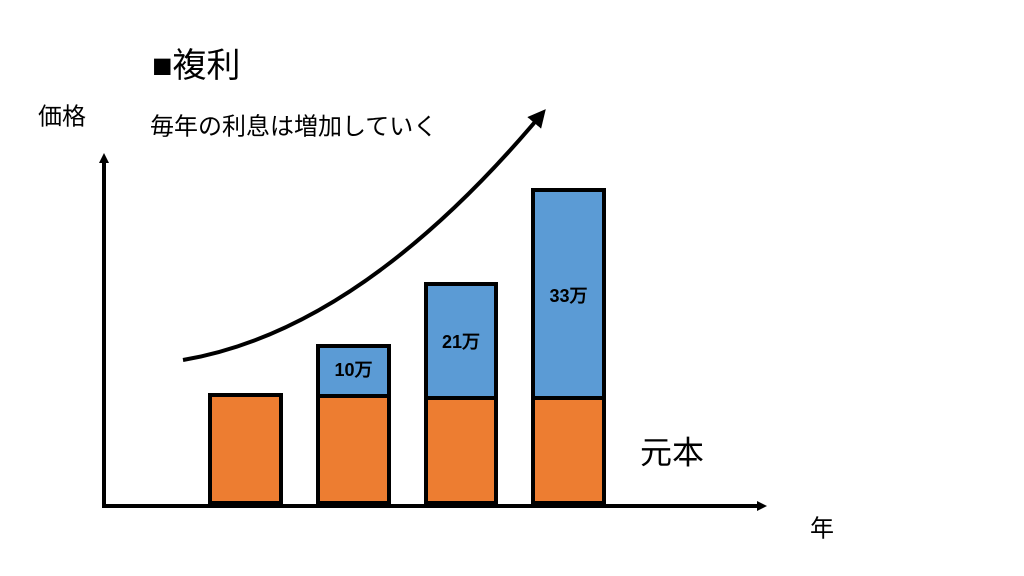  Describe the element at coordinates (293, 126) in the screenshot. I see `annotation: 毎年の利息は増加していく` at that location.